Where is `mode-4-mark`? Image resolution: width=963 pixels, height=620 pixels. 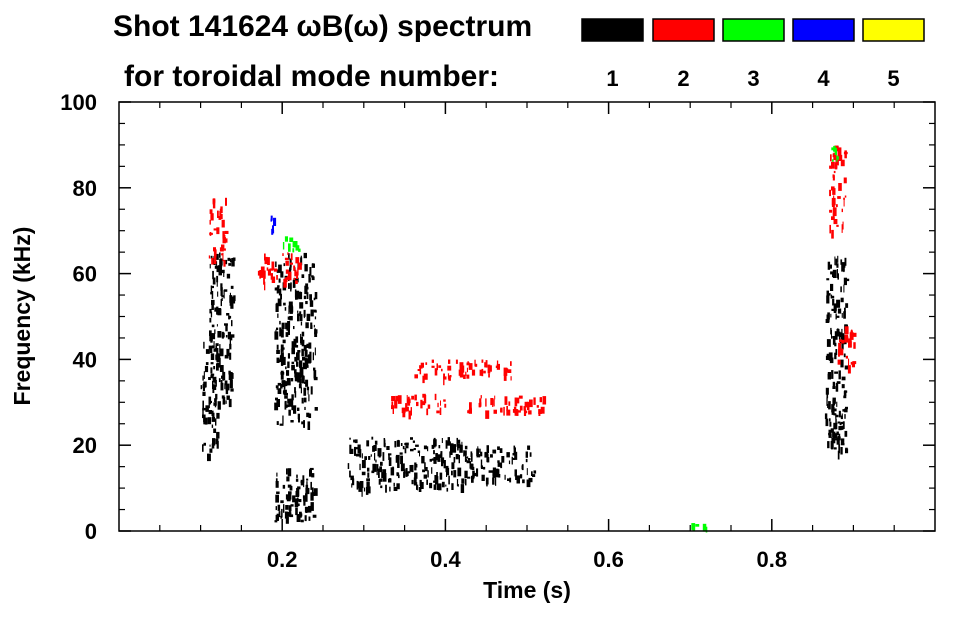
mode-4-mark is located at coordinates (272, 231).